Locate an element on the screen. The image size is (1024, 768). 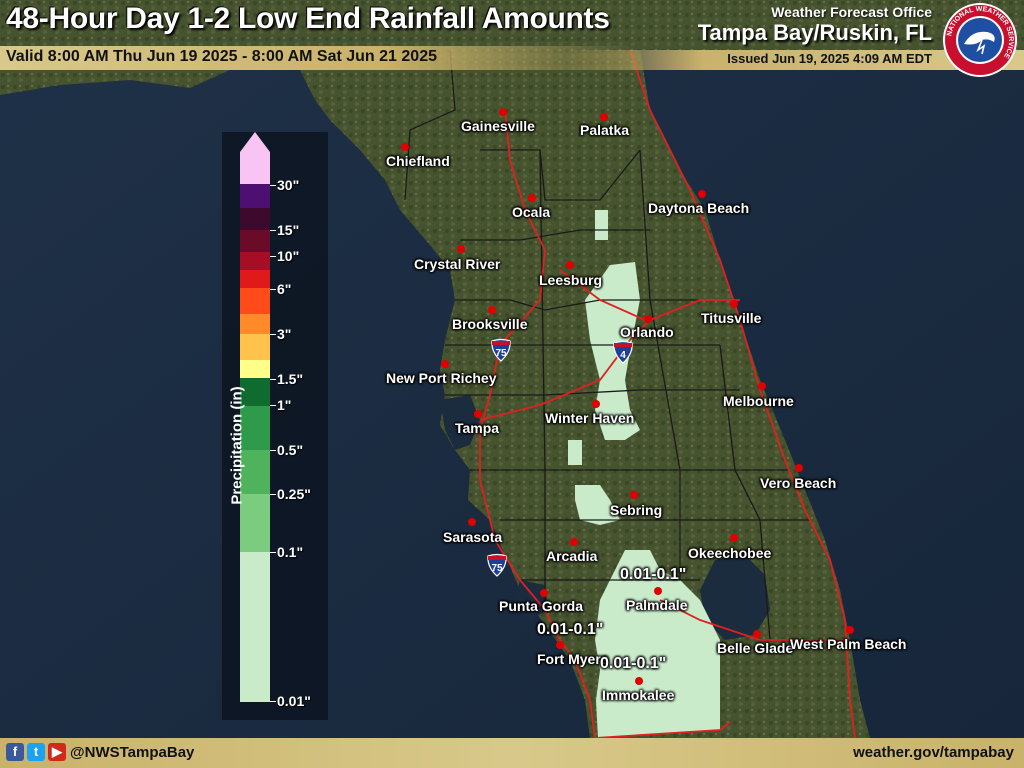
city-label: Crystal River is located at coordinates (457, 264).